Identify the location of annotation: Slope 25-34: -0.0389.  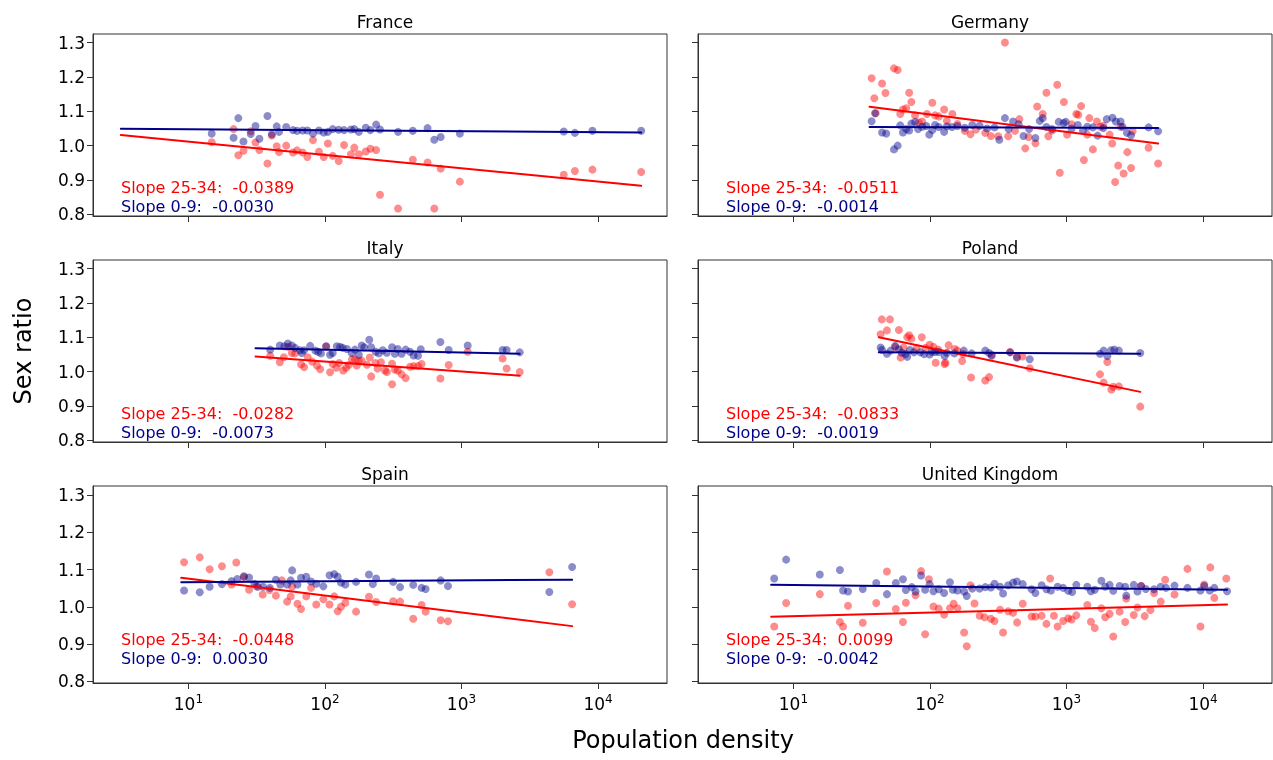
(208, 187).